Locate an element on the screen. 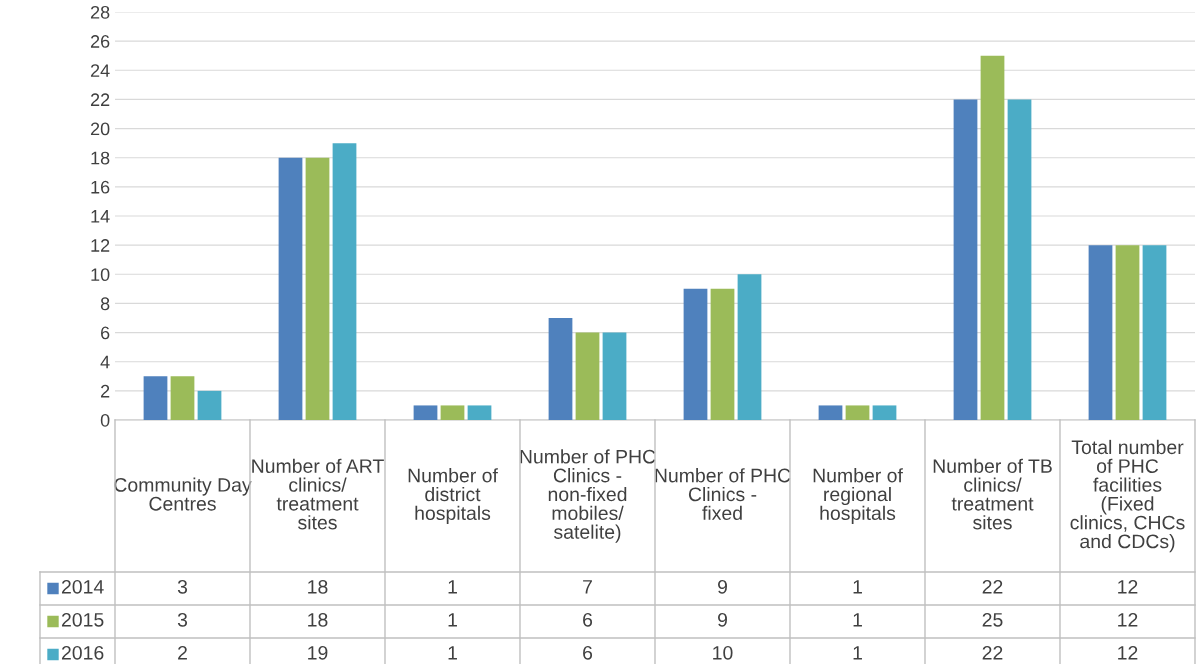  x-tick-label: Number of TB clinics/ treatment sites is located at coordinates (992, 494).